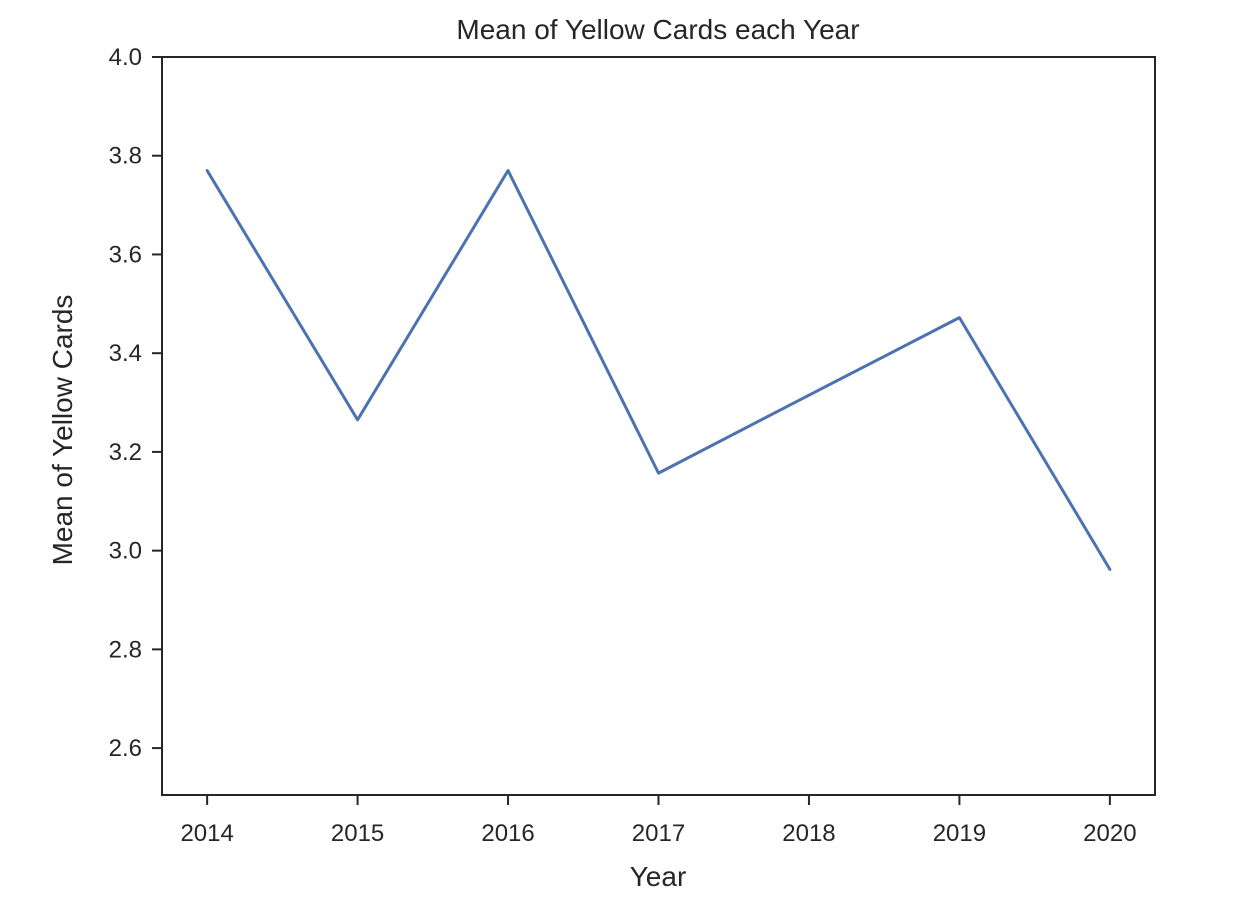  I want to click on y-tick-label: 3.2, so click(125, 452).